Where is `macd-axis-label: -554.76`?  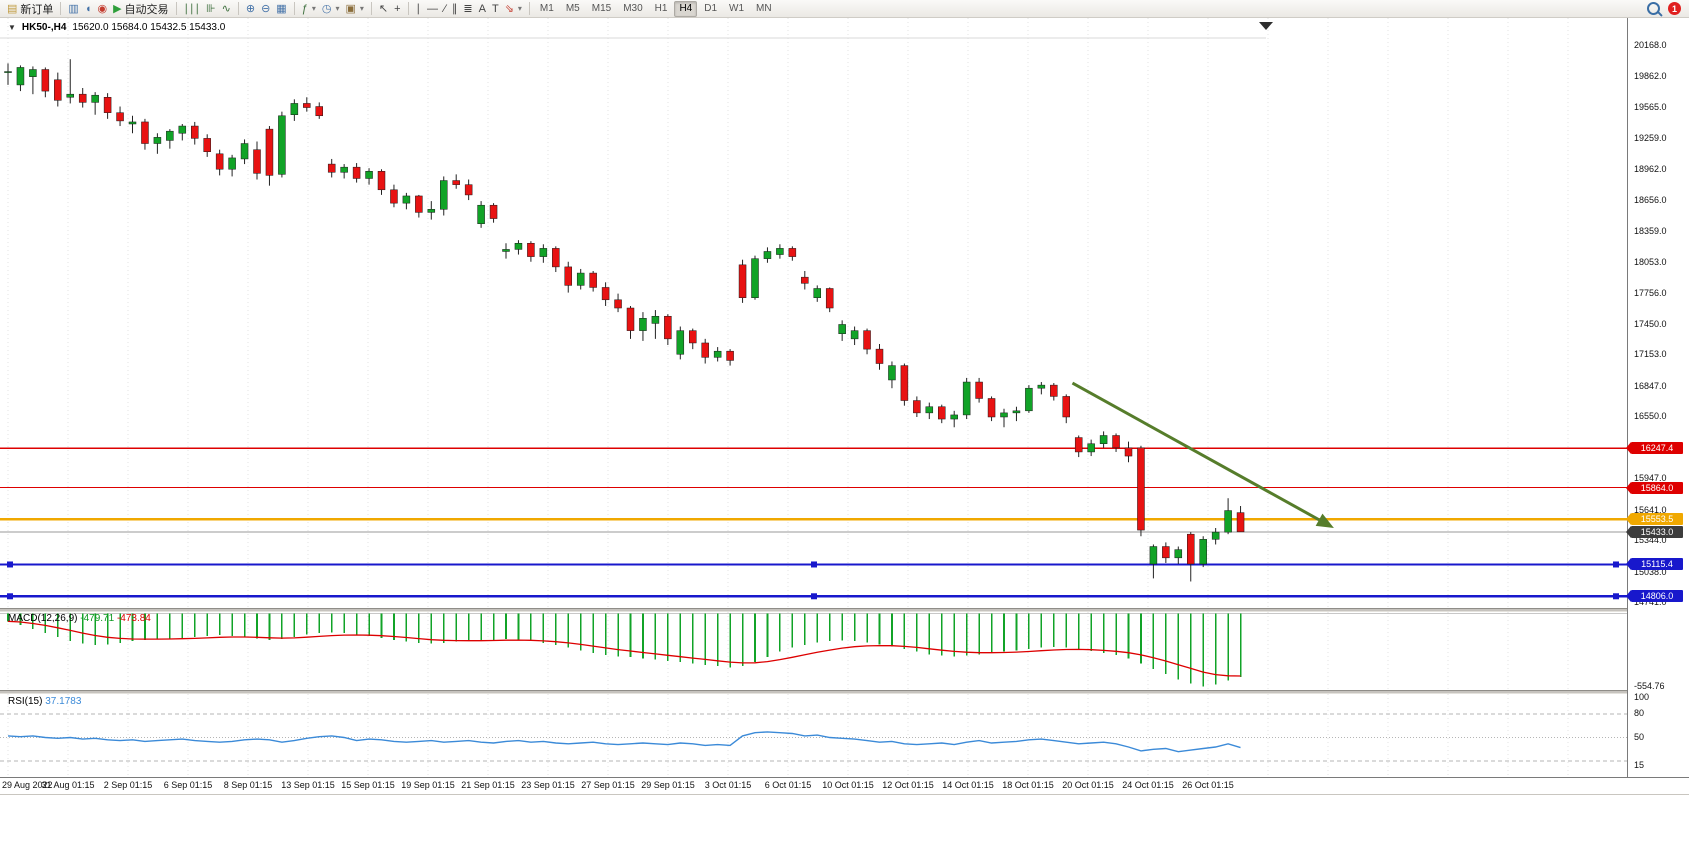
macd-axis-label: -554.76 is located at coordinates (1649, 686).